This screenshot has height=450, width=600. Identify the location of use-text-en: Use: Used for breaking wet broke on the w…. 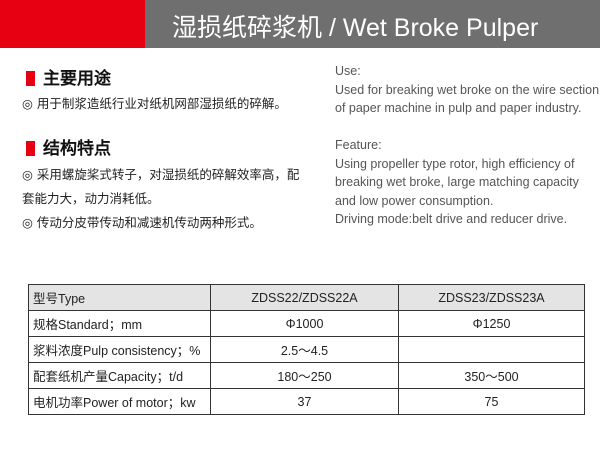
(467, 90).